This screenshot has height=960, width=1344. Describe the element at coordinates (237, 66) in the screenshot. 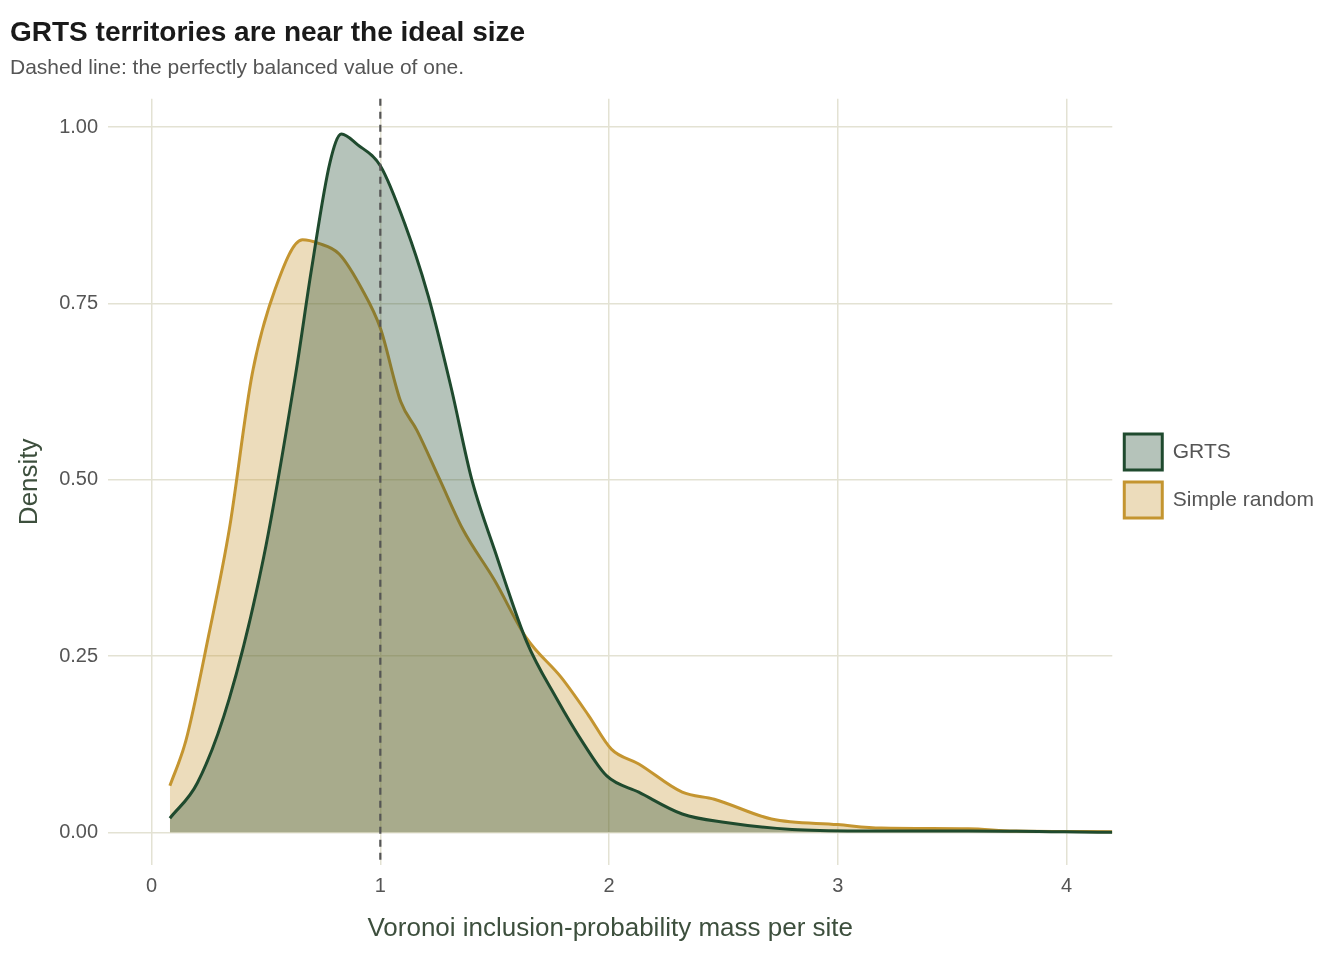

I see `chart-subtitle: Dashed line: the perfectly balanced value of one.` at that location.